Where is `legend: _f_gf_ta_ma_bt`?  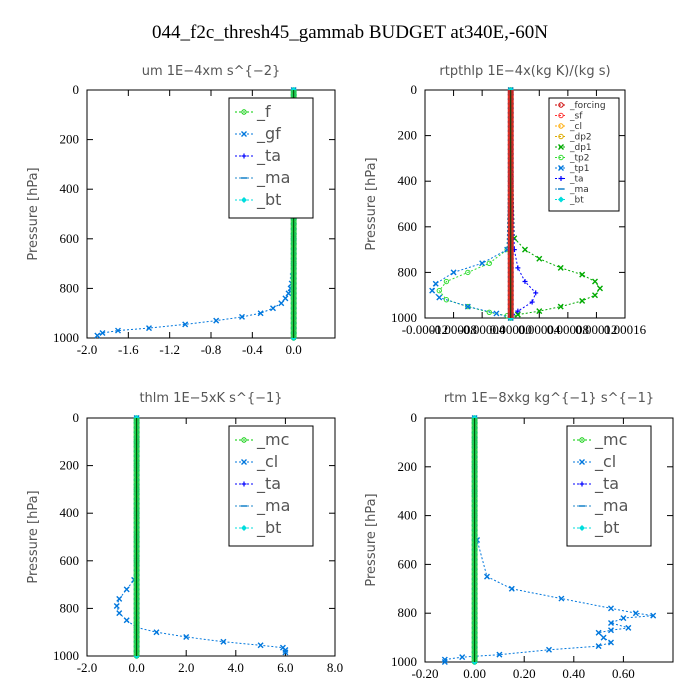
legend: _f_gf_ta_ma_bt is located at coordinates (271, 158).